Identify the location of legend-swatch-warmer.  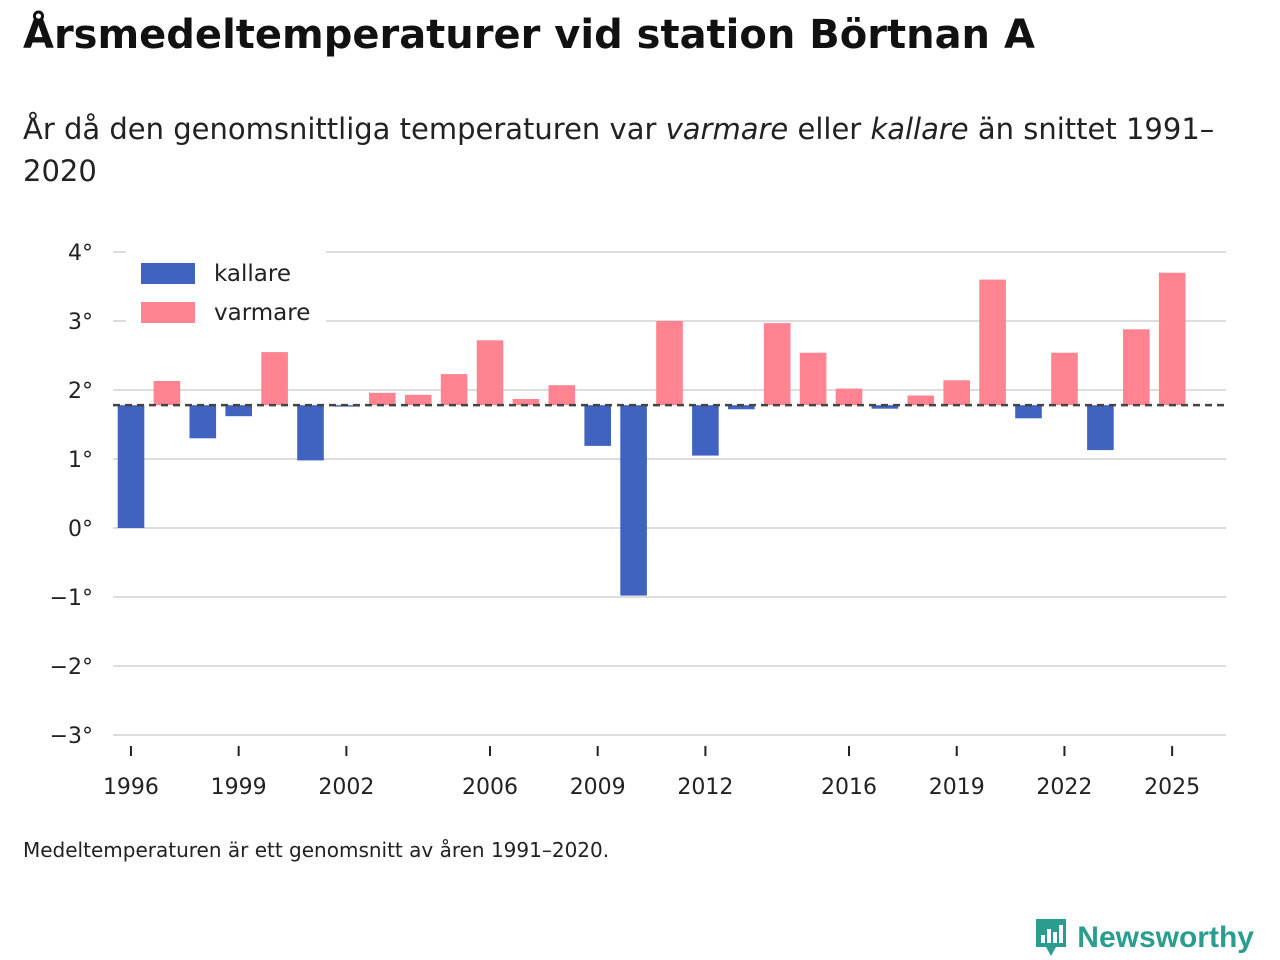
(168, 312).